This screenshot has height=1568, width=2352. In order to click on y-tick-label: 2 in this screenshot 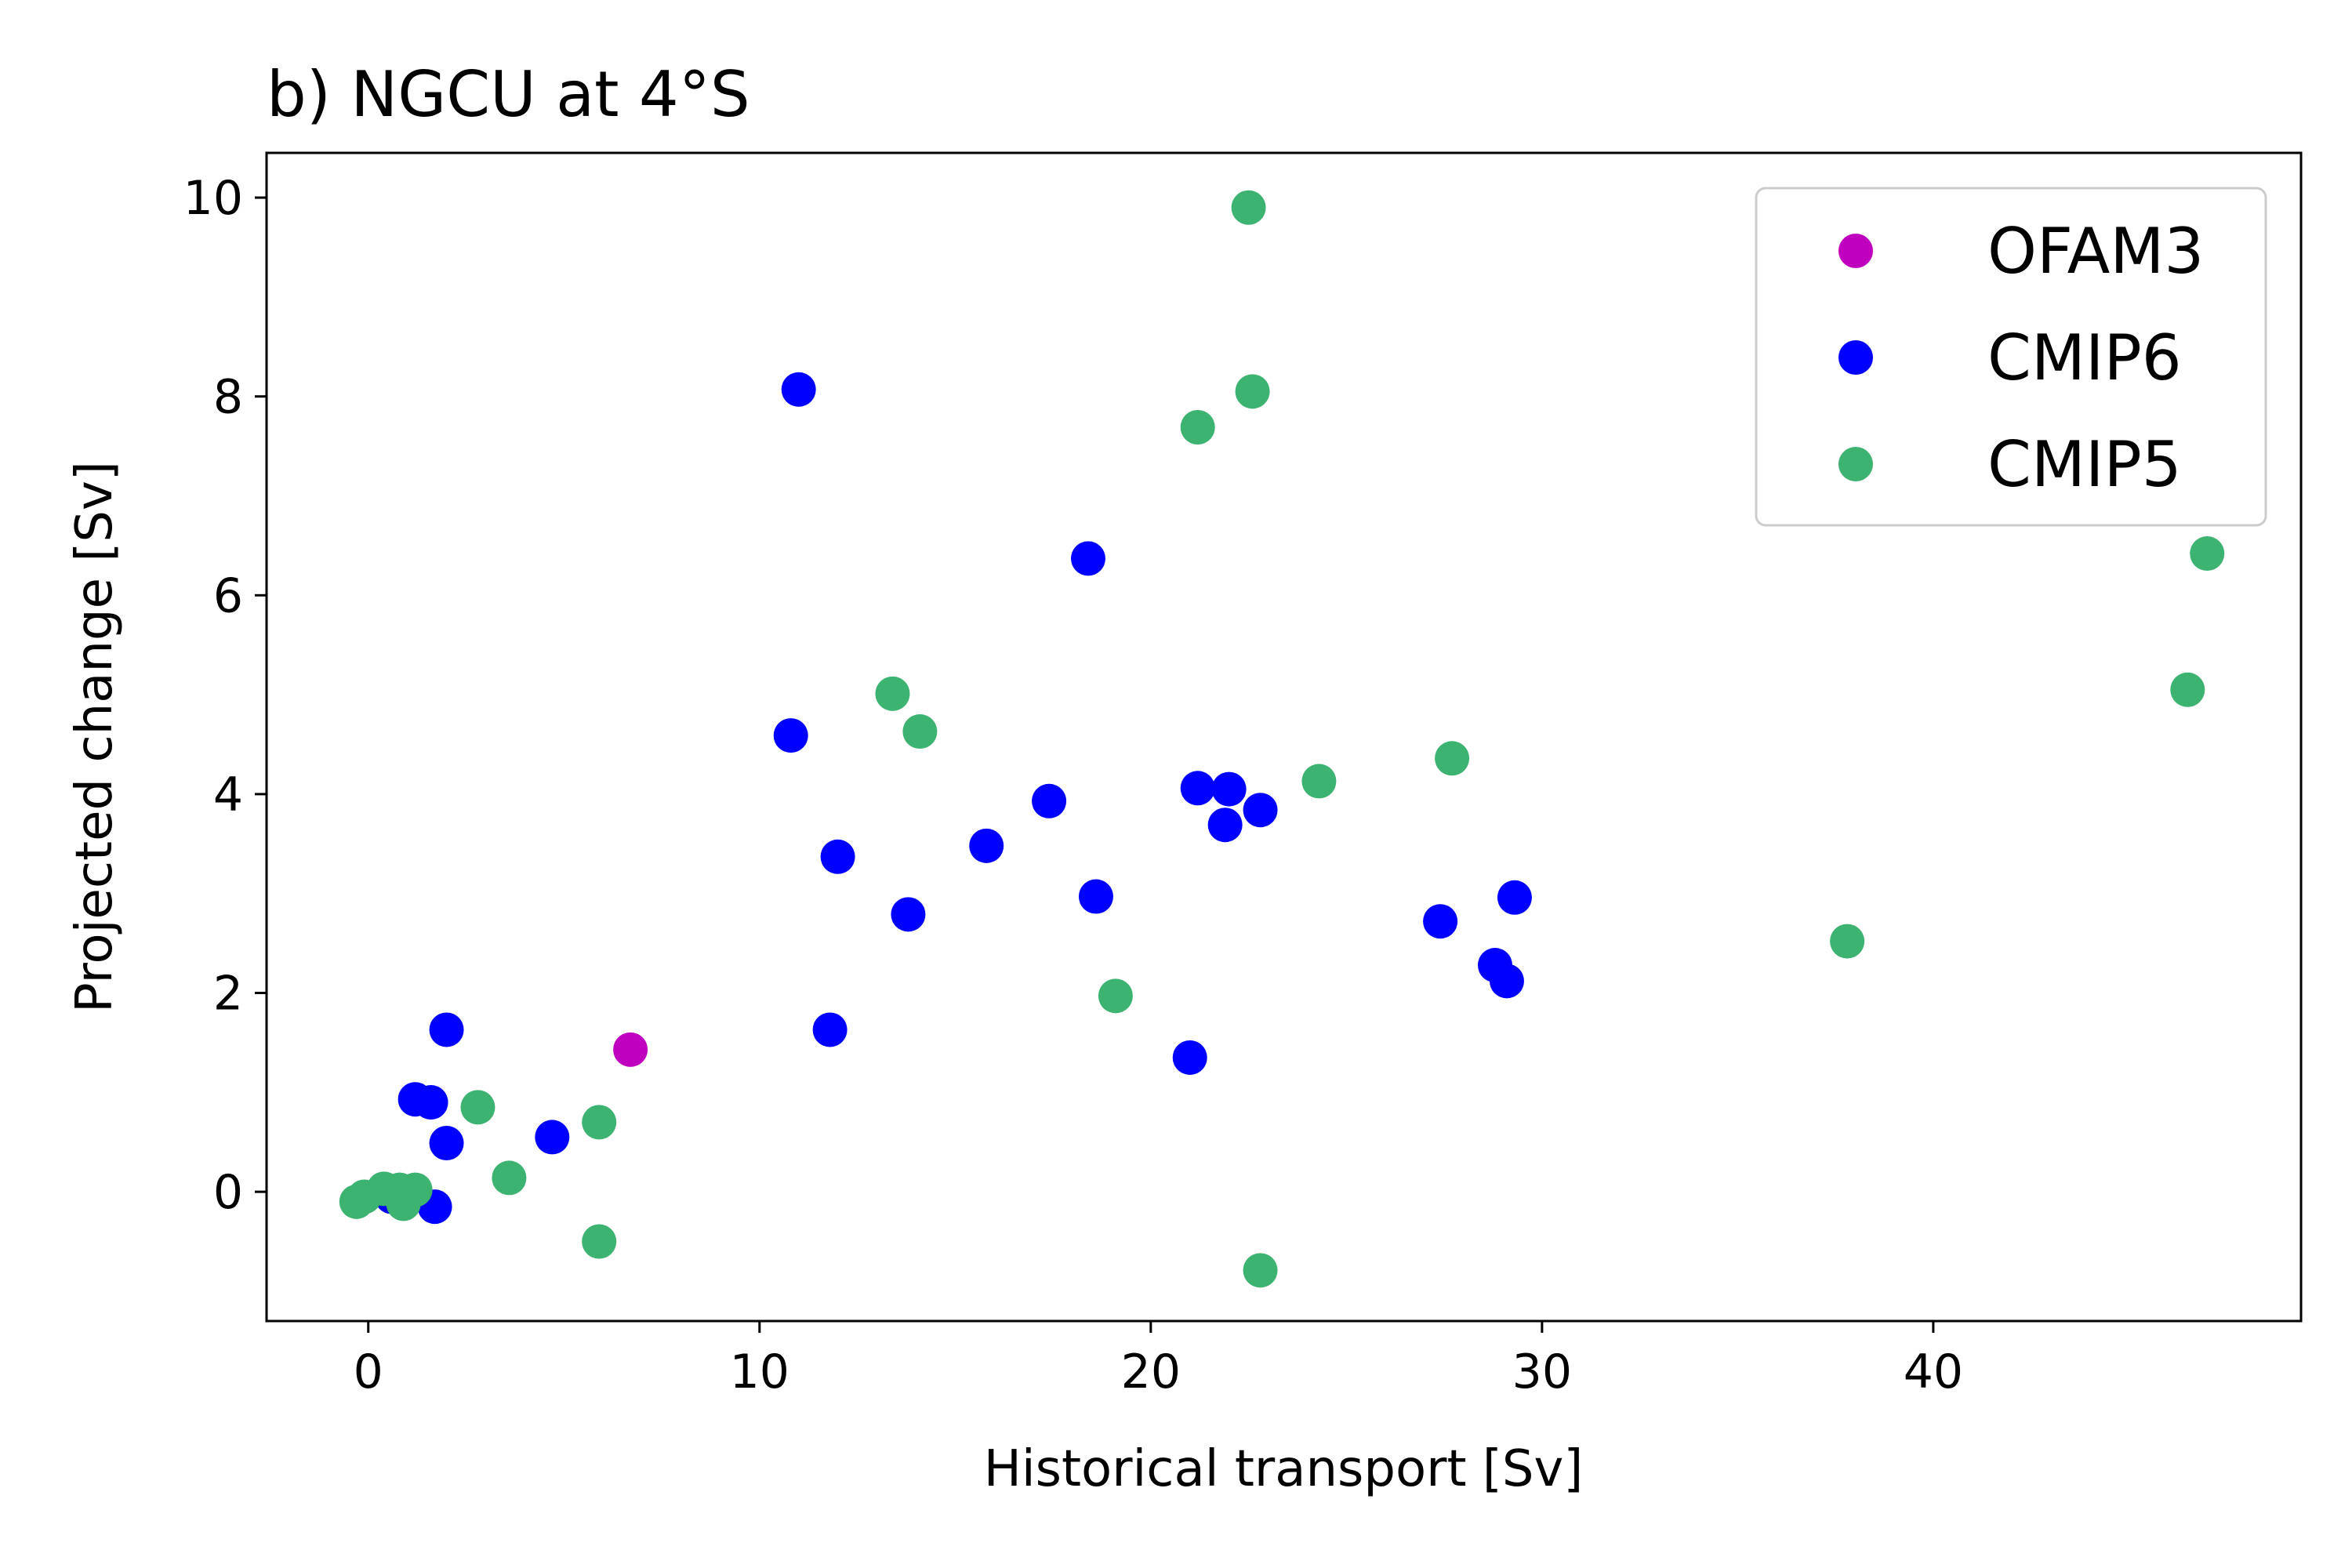, I will do `click(228, 994)`.